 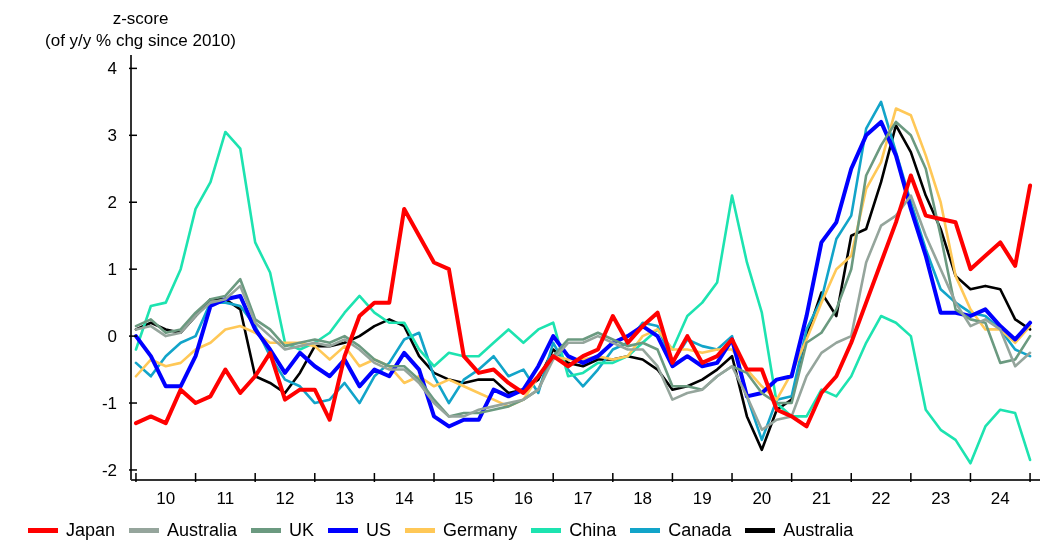 What do you see at coordinates (881, 498) in the screenshot?
I see `x-tick-label: 22` at bounding box center [881, 498].